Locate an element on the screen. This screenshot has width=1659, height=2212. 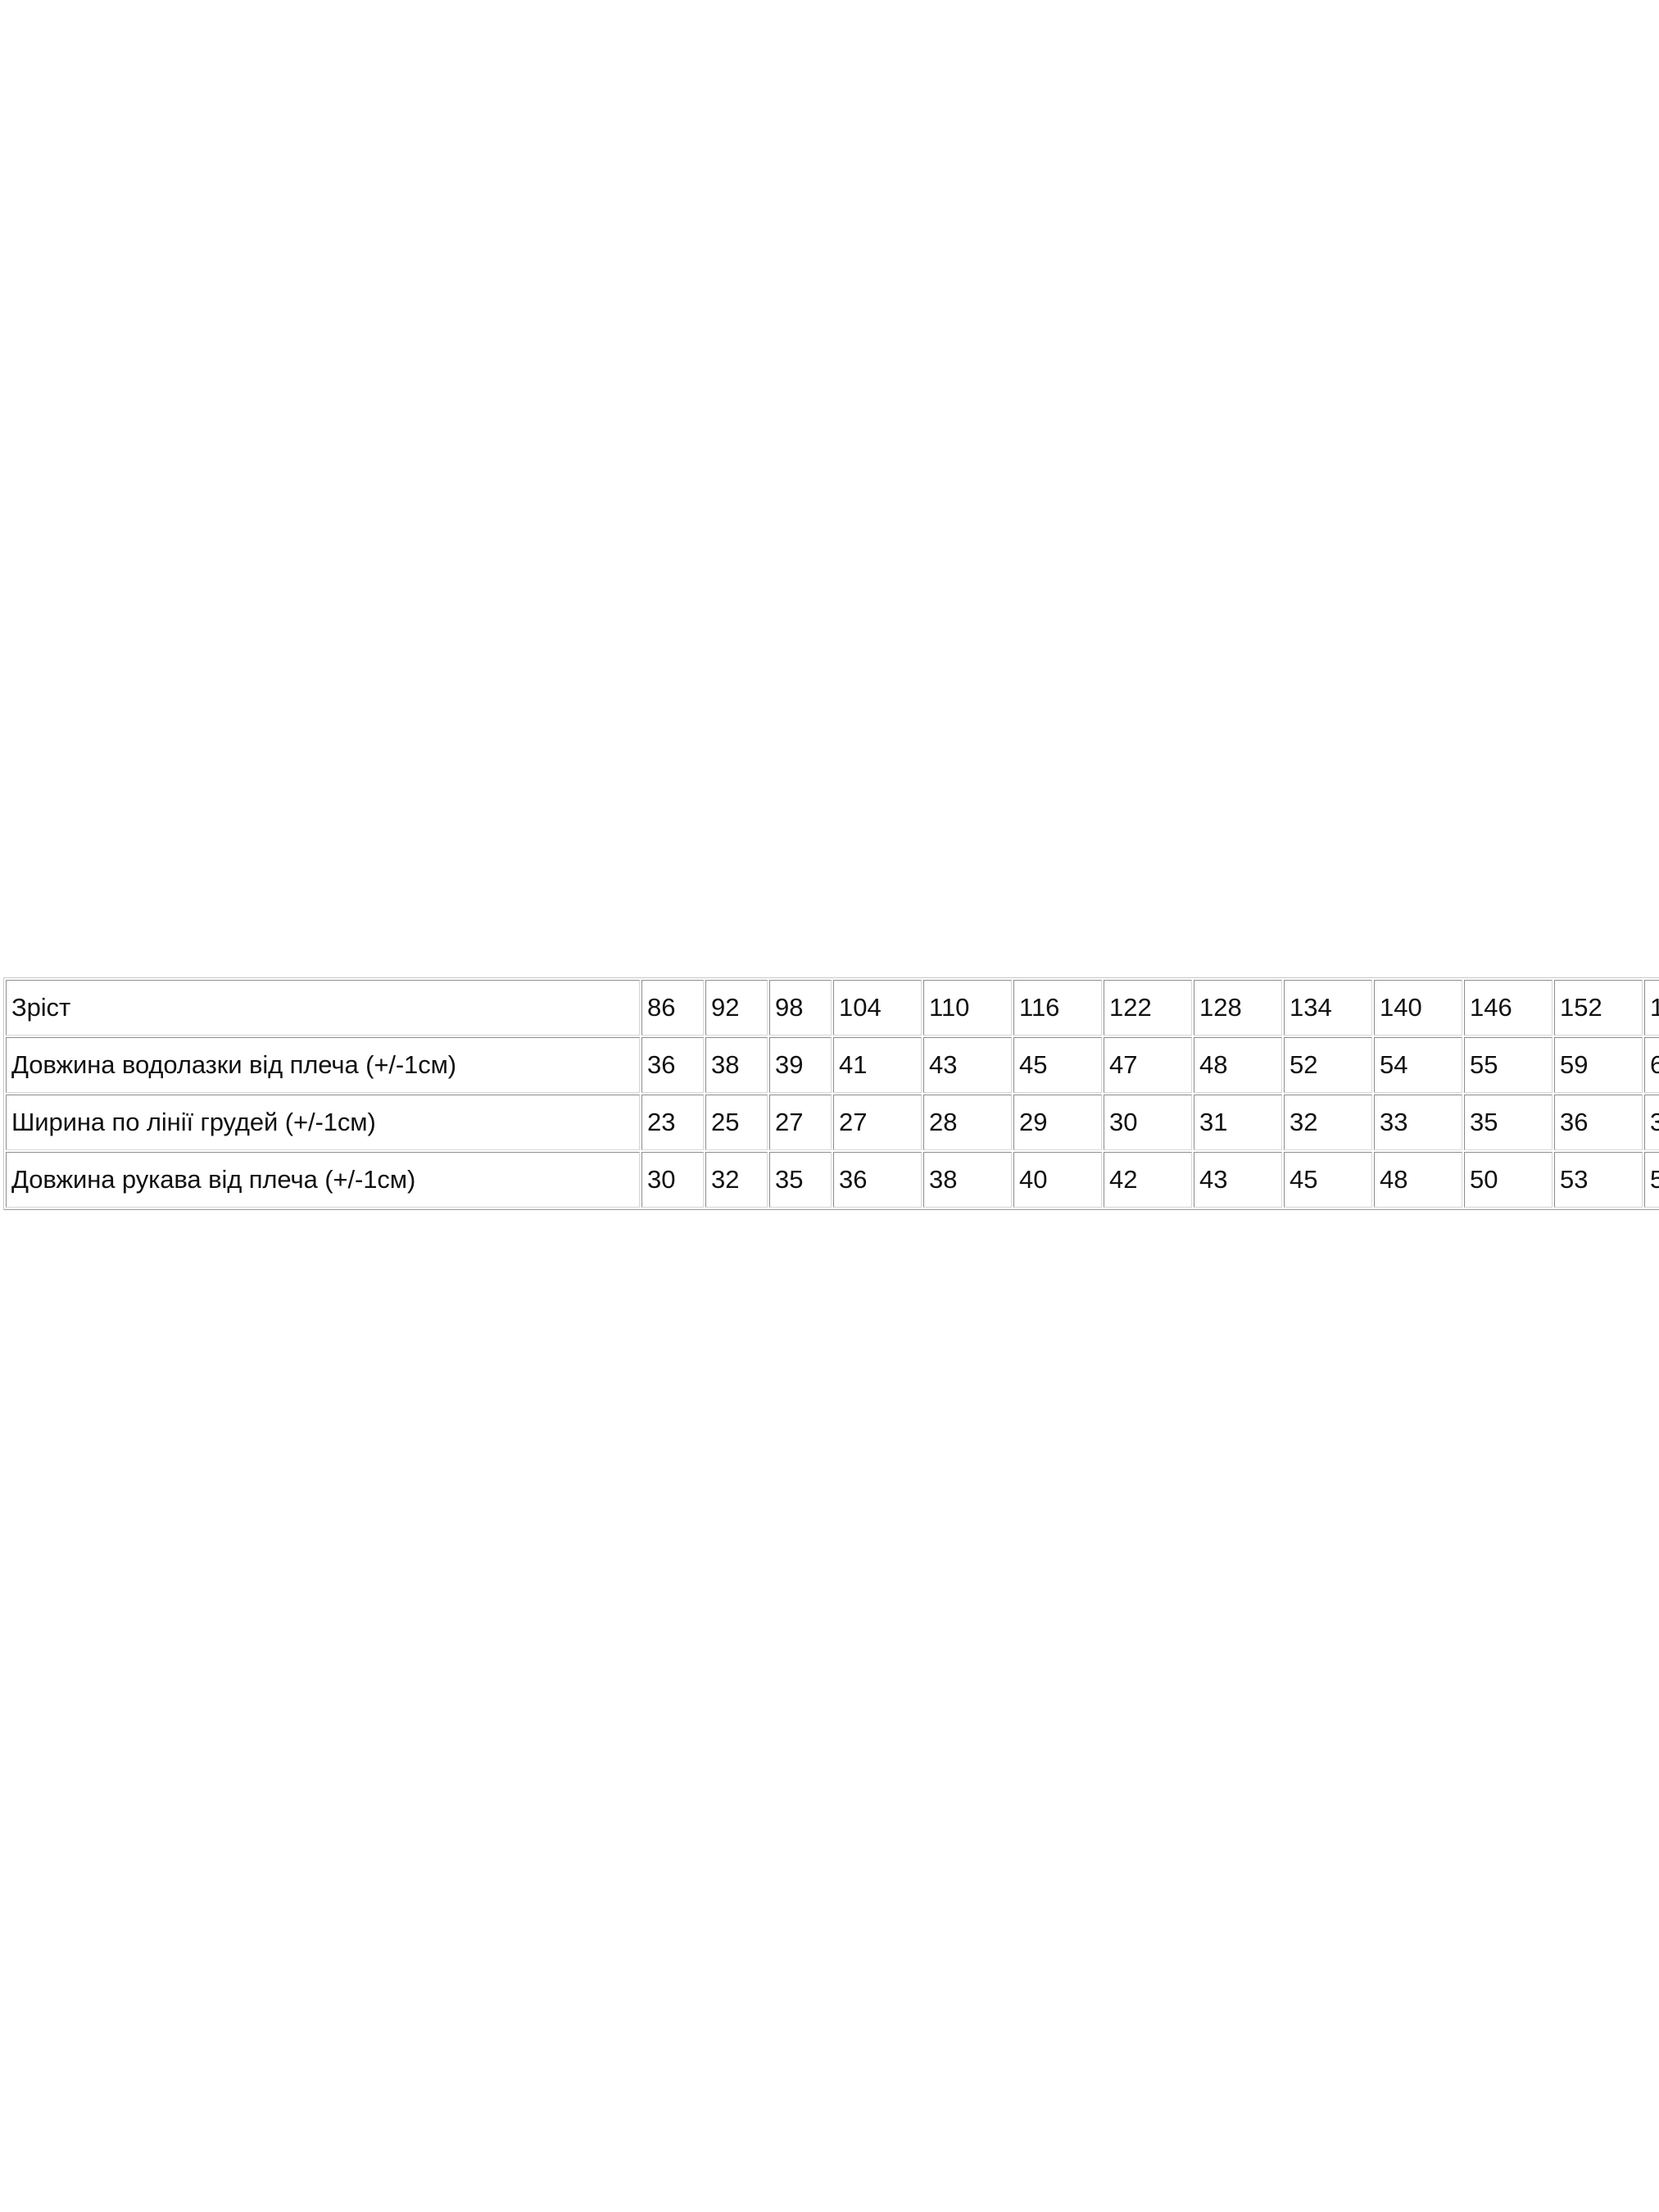
cell-height-7: 128 is located at coordinates (1238, 1008).